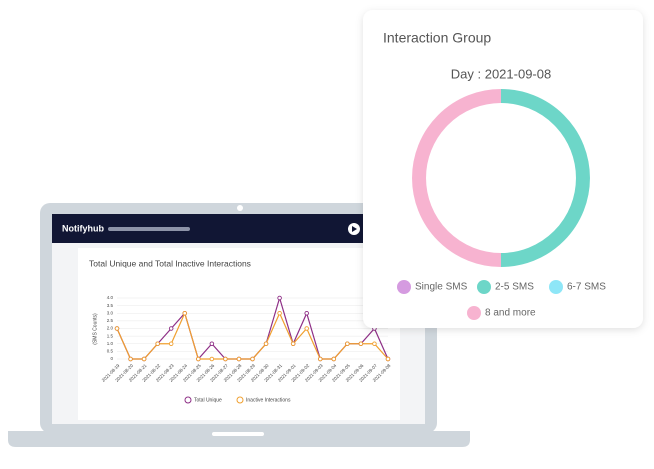 The image size is (654, 469). I want to click on legend-label: Single SMS, so click(441, 287).